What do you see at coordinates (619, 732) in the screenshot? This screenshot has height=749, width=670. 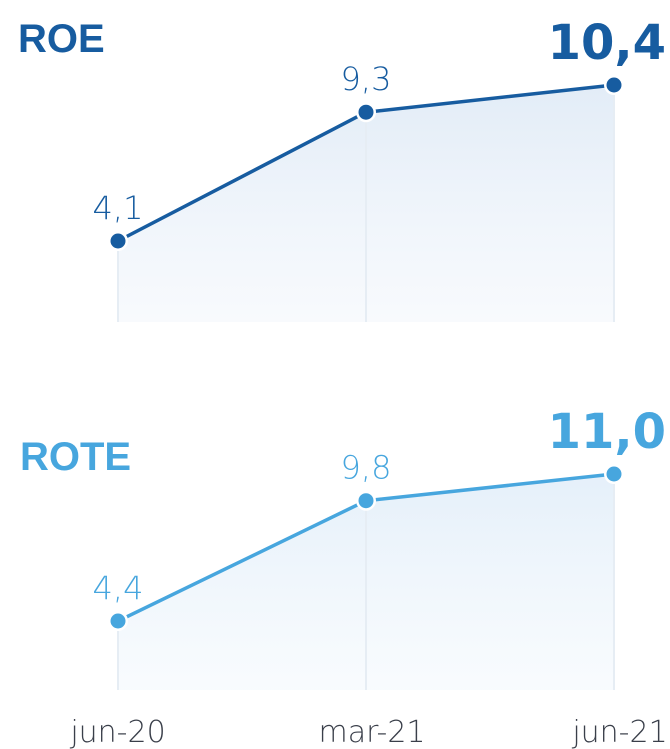 I see `x-tick-label: jun-21` at bounding box center [619, 732].